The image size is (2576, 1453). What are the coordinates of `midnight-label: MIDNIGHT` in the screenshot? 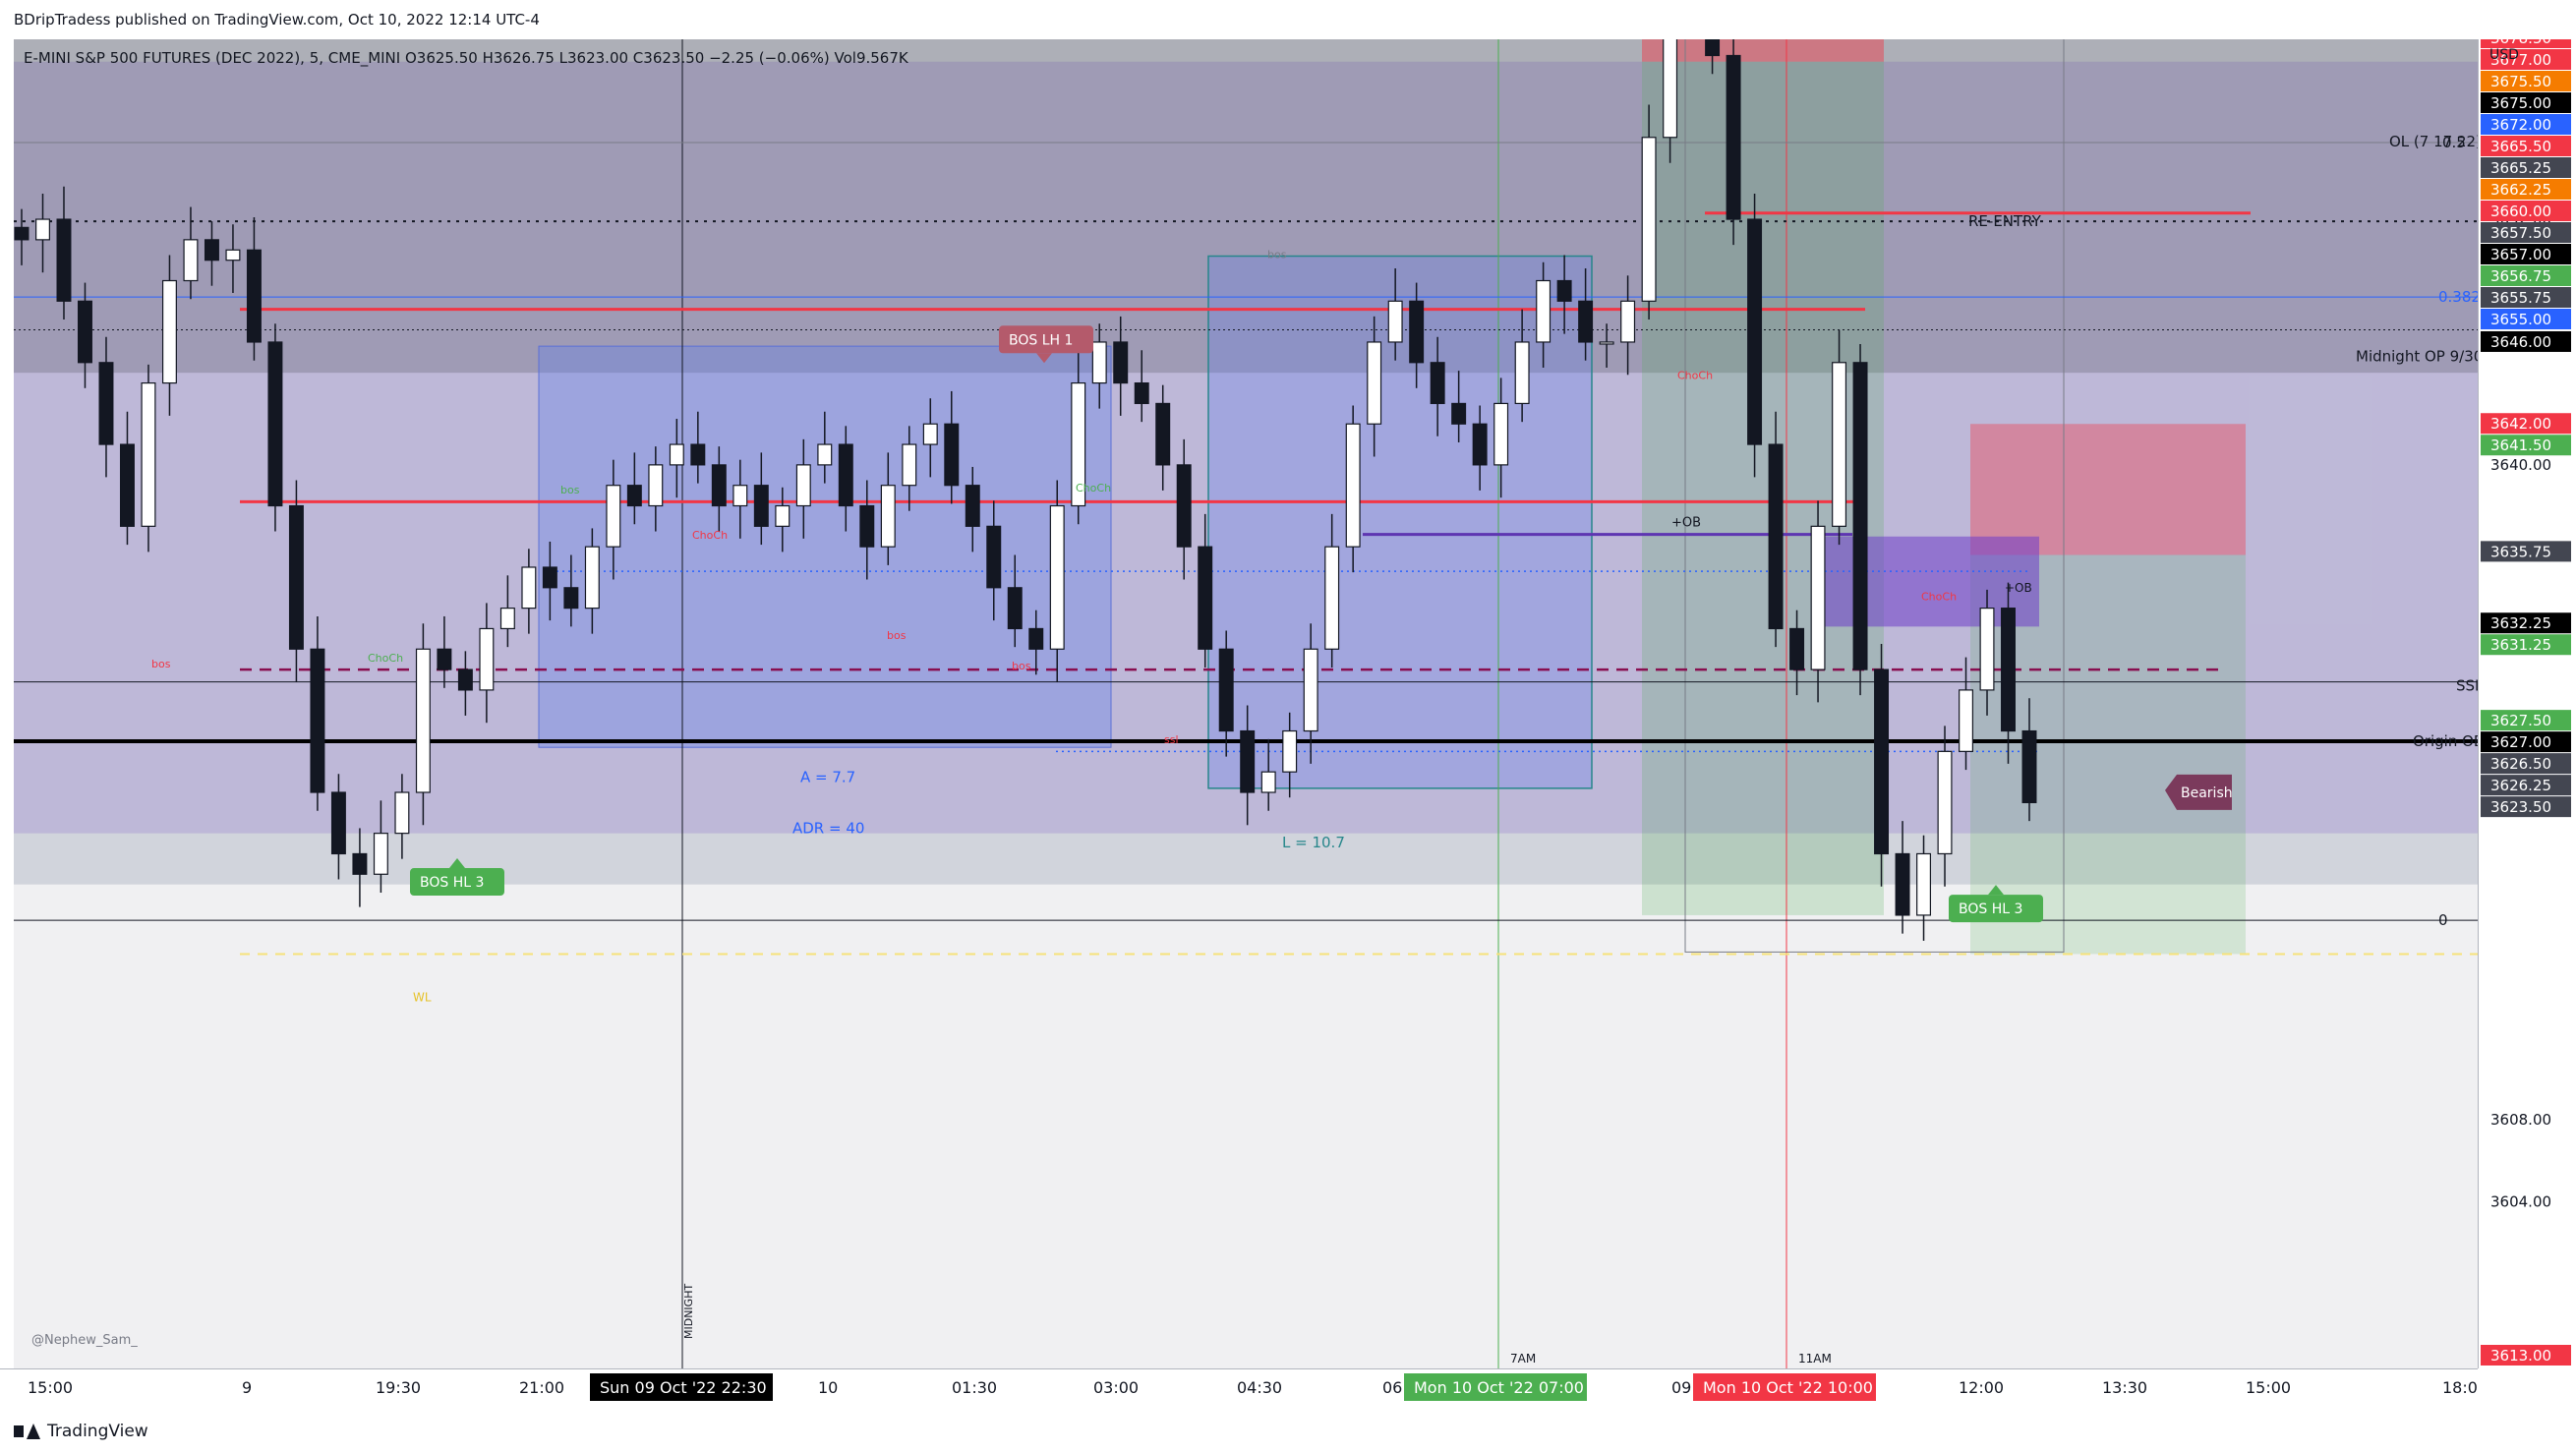 It's located at (688, 1311).